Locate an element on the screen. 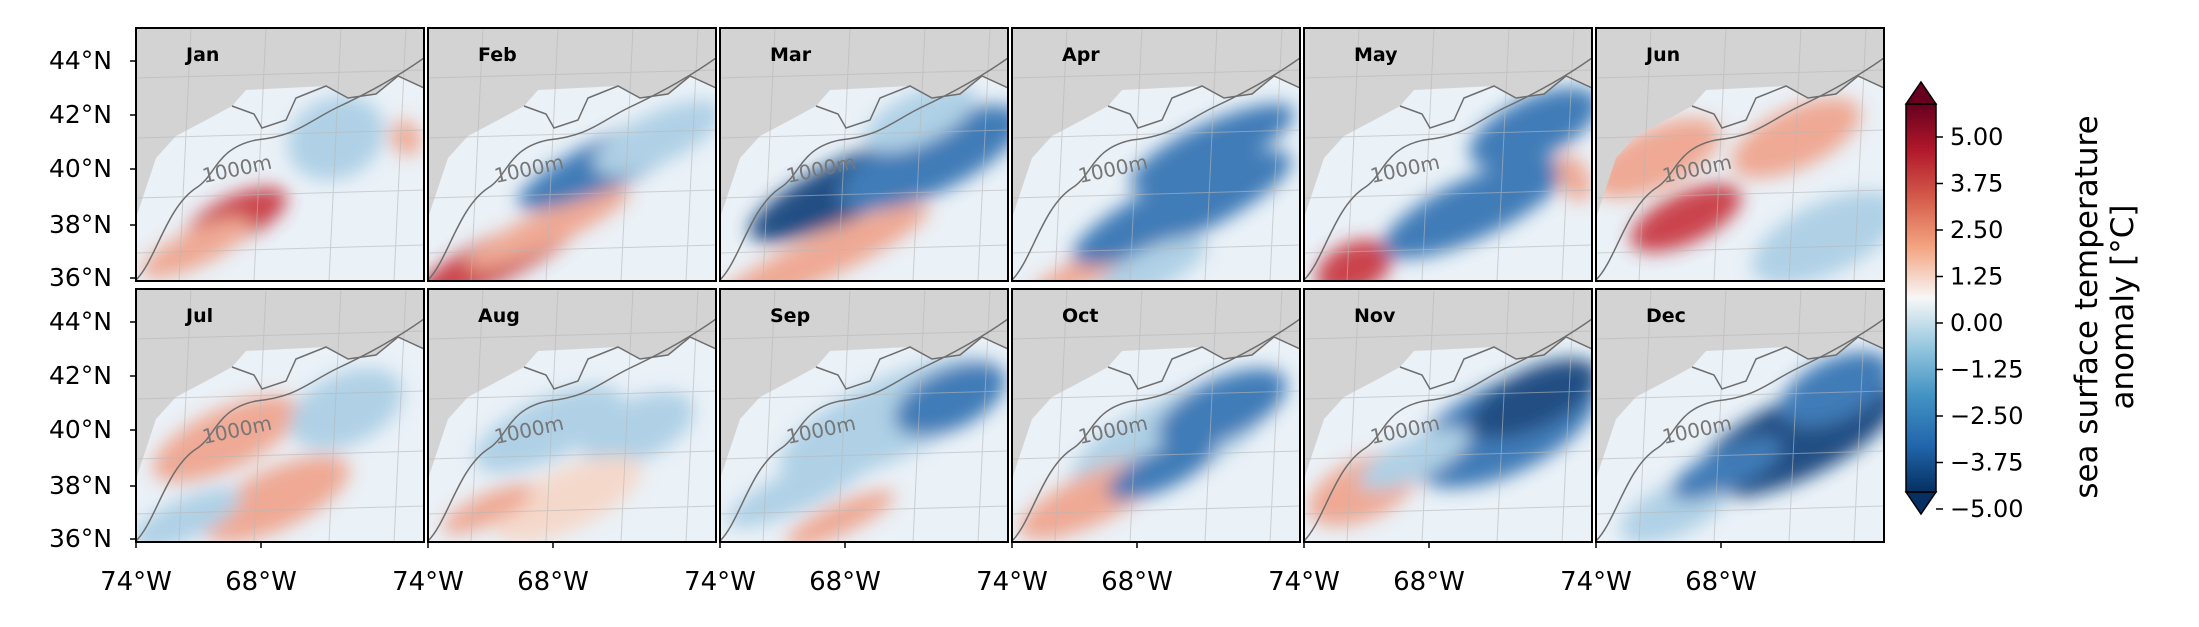  colorbar-ticks: 5.00 3.75 2.50 1.25 0.00 −1.25 −2.50 −3.75 −5.00 is located at coordinates (1980, 323).